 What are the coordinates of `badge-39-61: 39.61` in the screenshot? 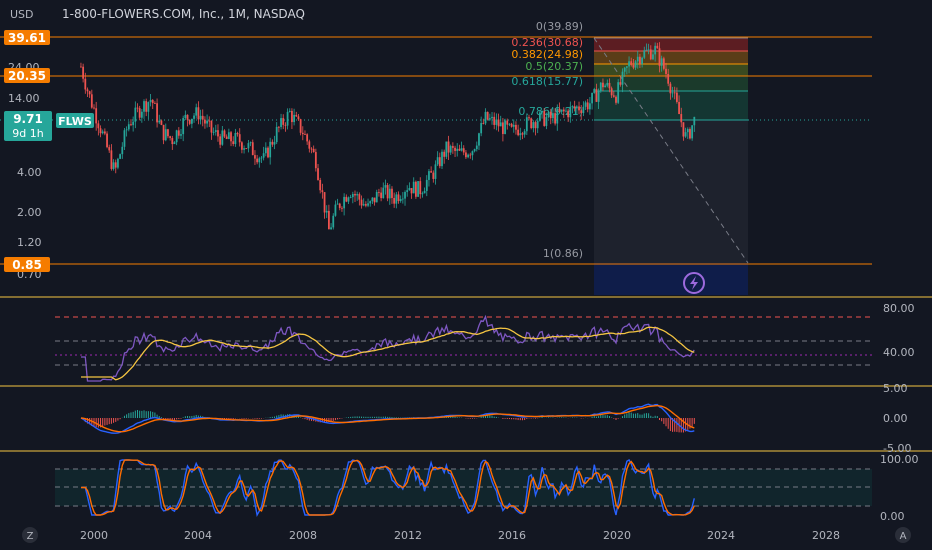 It's located at (27, 37).